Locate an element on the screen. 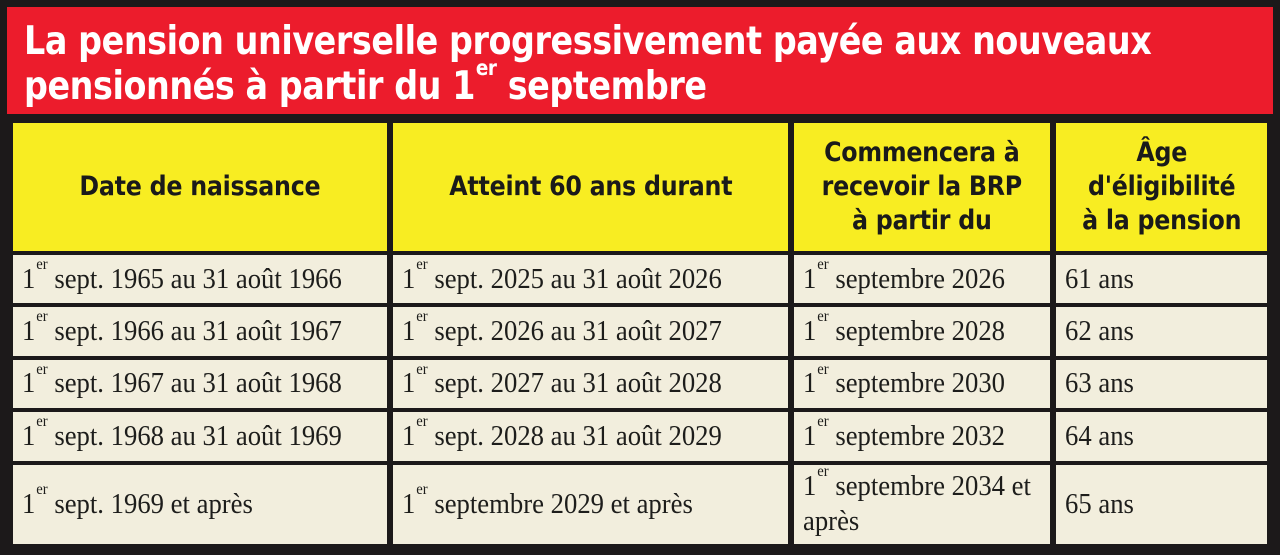 The width and height of the screenshot is (1280, 555). table-cell: 1er septembre 2028 is located at coordinates (921, 331).